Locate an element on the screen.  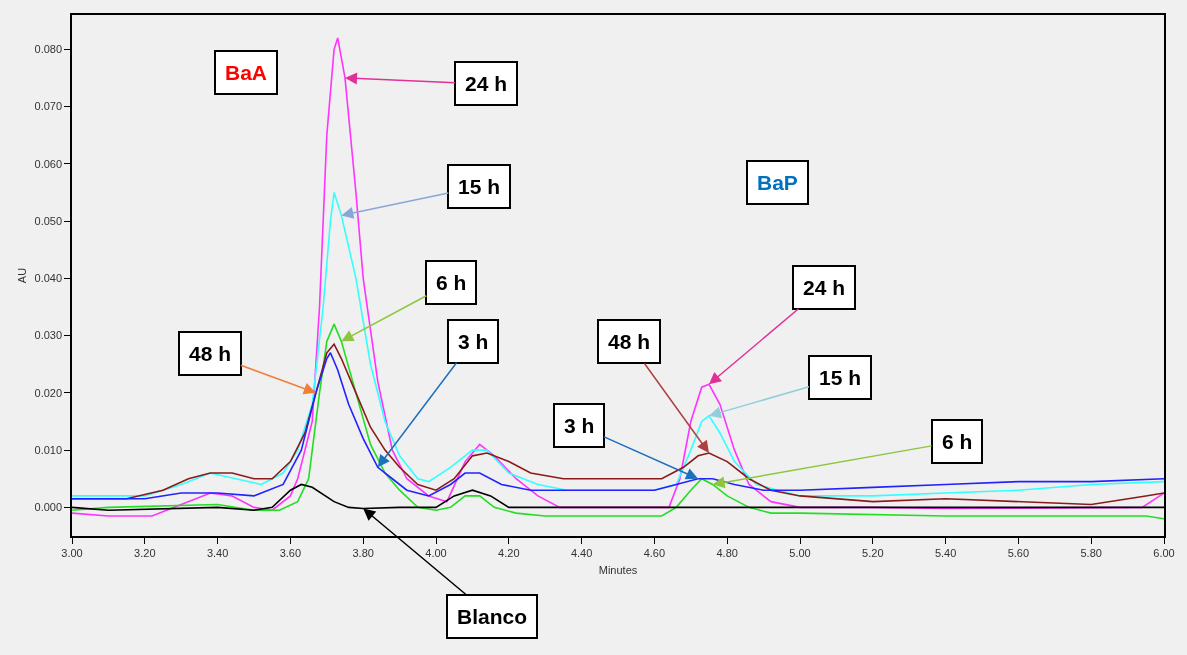
x-tick-label: 6.00 is located at coordinates (1164, 552).